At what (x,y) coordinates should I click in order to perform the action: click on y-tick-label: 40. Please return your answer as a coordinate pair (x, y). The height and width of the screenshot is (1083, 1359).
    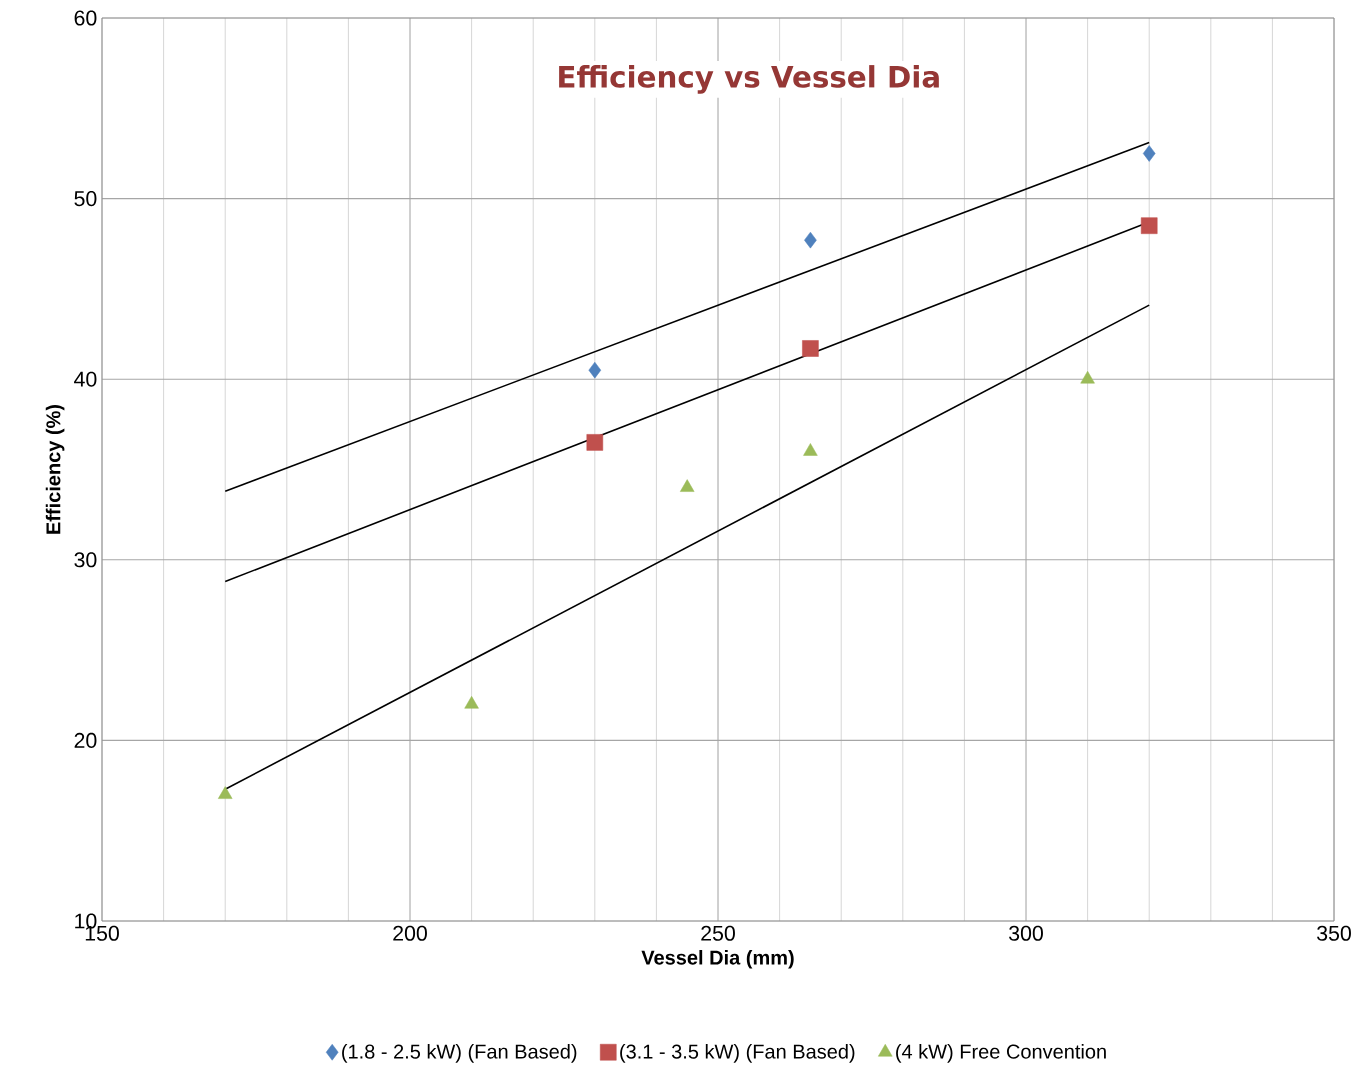
    Looking at the image, I should click on (85, 379).